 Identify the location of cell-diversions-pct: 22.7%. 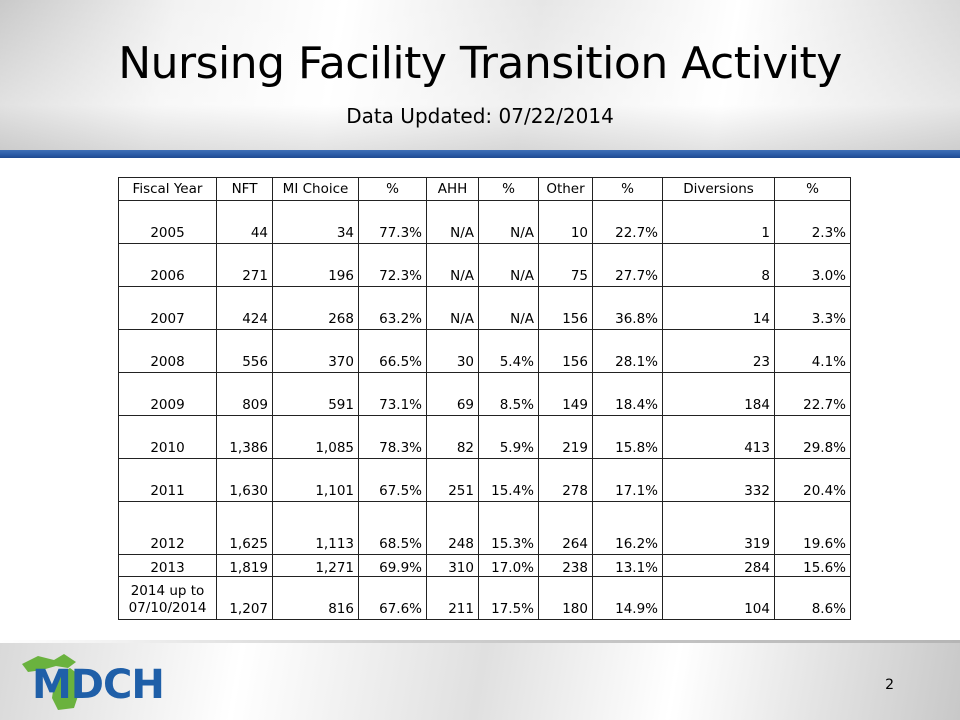
(812, 394).